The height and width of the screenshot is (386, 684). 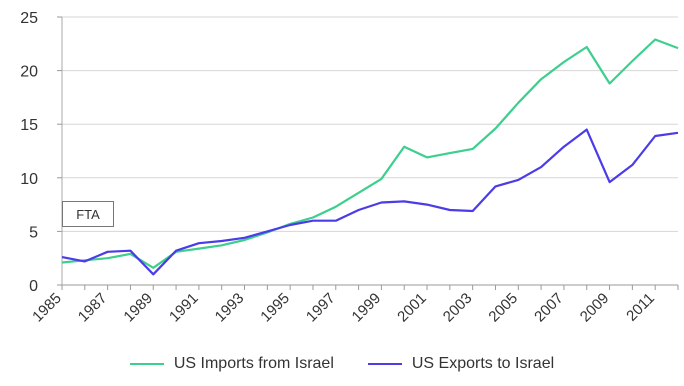 I want to click on y-tick-label-10: 10, so click(x=29, y=179).